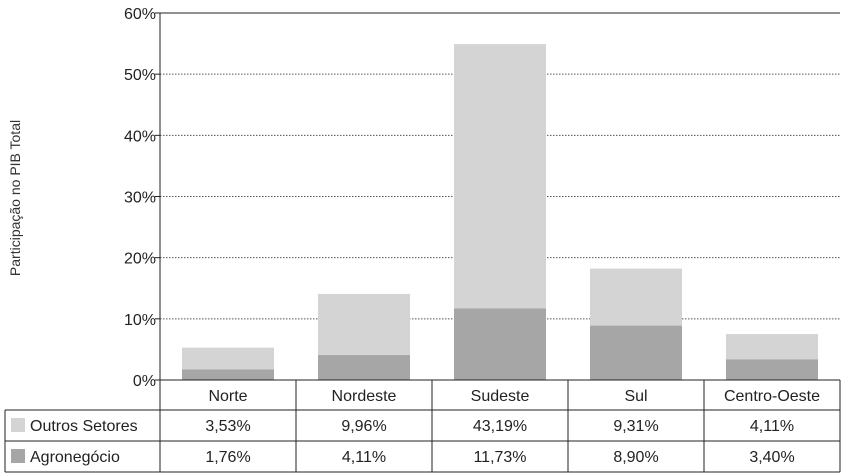  Describe the element at coordinates (364, 396) in the screenshot. I see `x-category-label: Nordeste` at that location.